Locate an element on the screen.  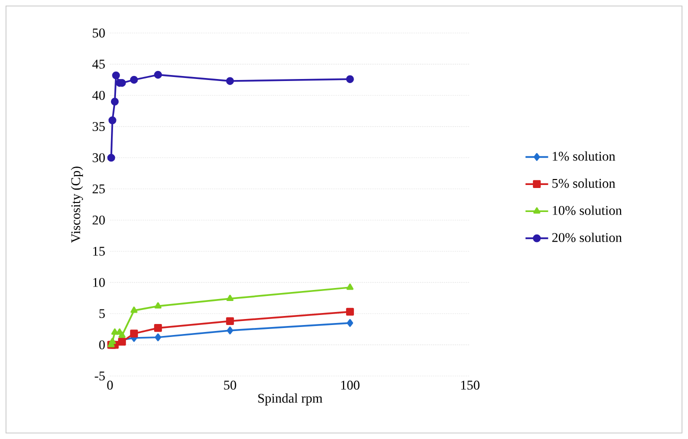
y-tick-label: 0 is located at coordinates (102, 345).